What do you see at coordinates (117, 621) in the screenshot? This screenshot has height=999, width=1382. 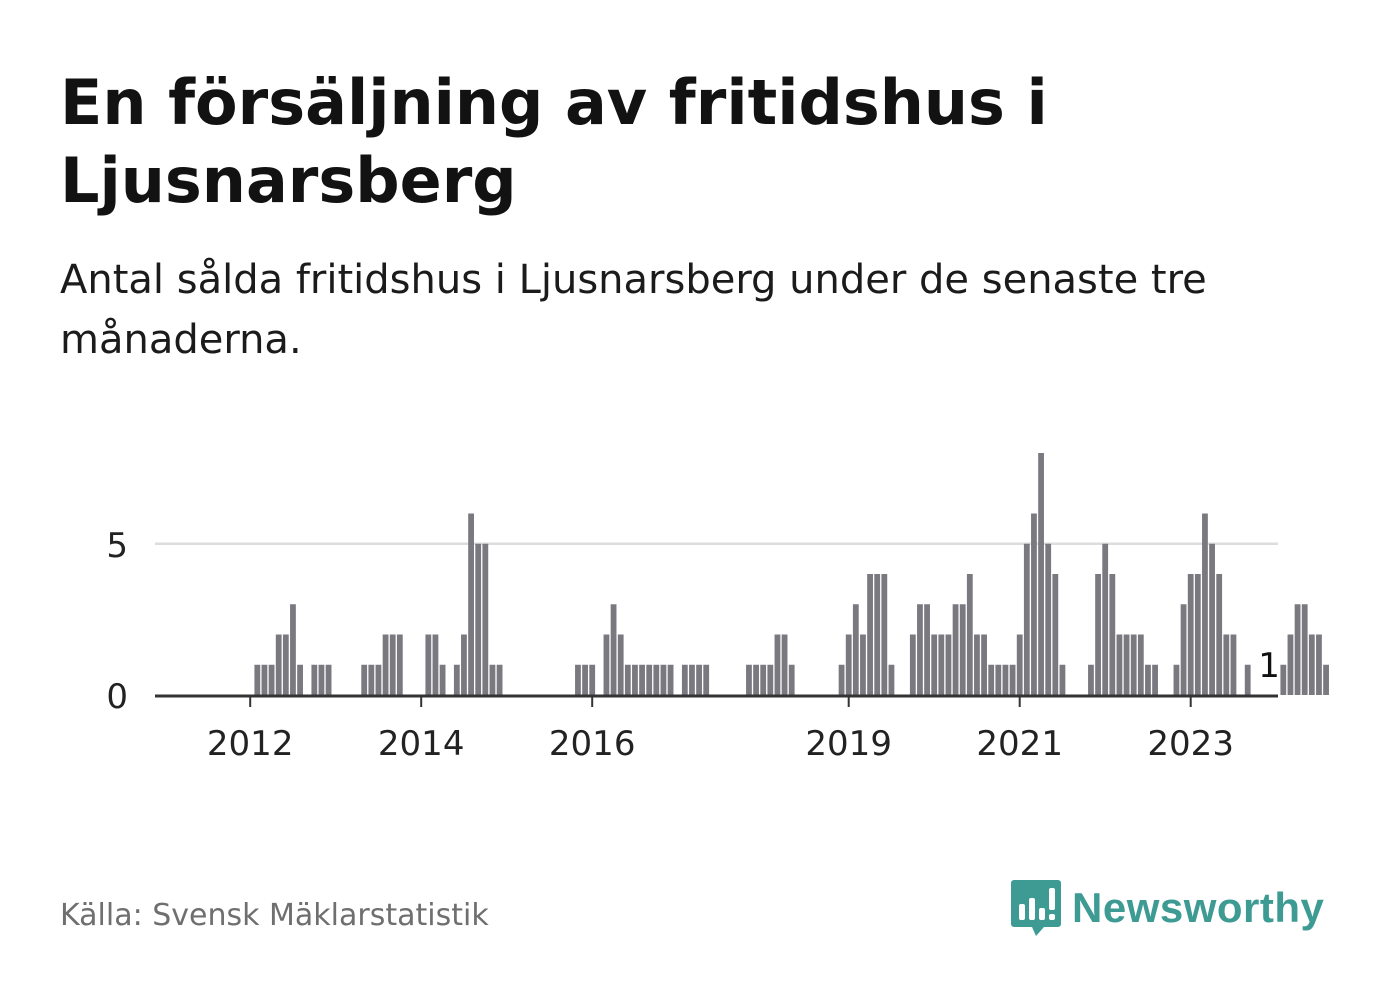 I see `y-tick-layer: 05` at bounding box center [117, 621].